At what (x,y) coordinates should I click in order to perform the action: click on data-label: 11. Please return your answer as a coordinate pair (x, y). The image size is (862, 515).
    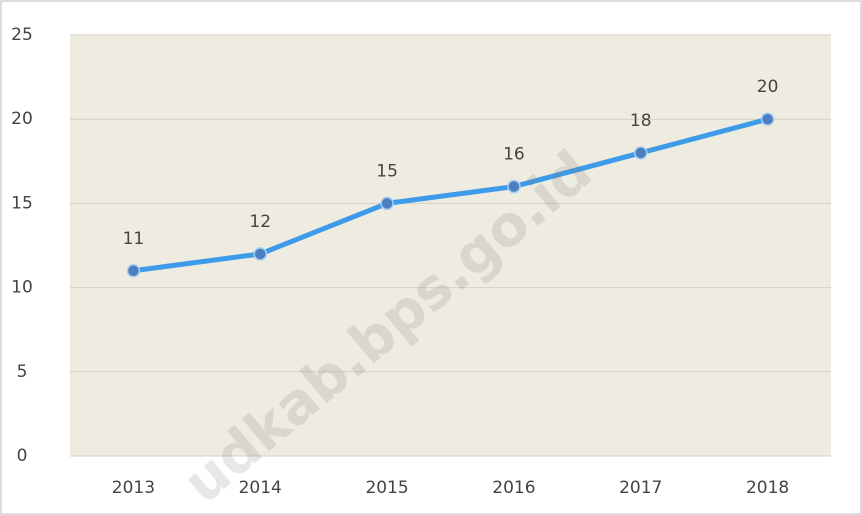
    Looking at the image, I should click on (134, 239).